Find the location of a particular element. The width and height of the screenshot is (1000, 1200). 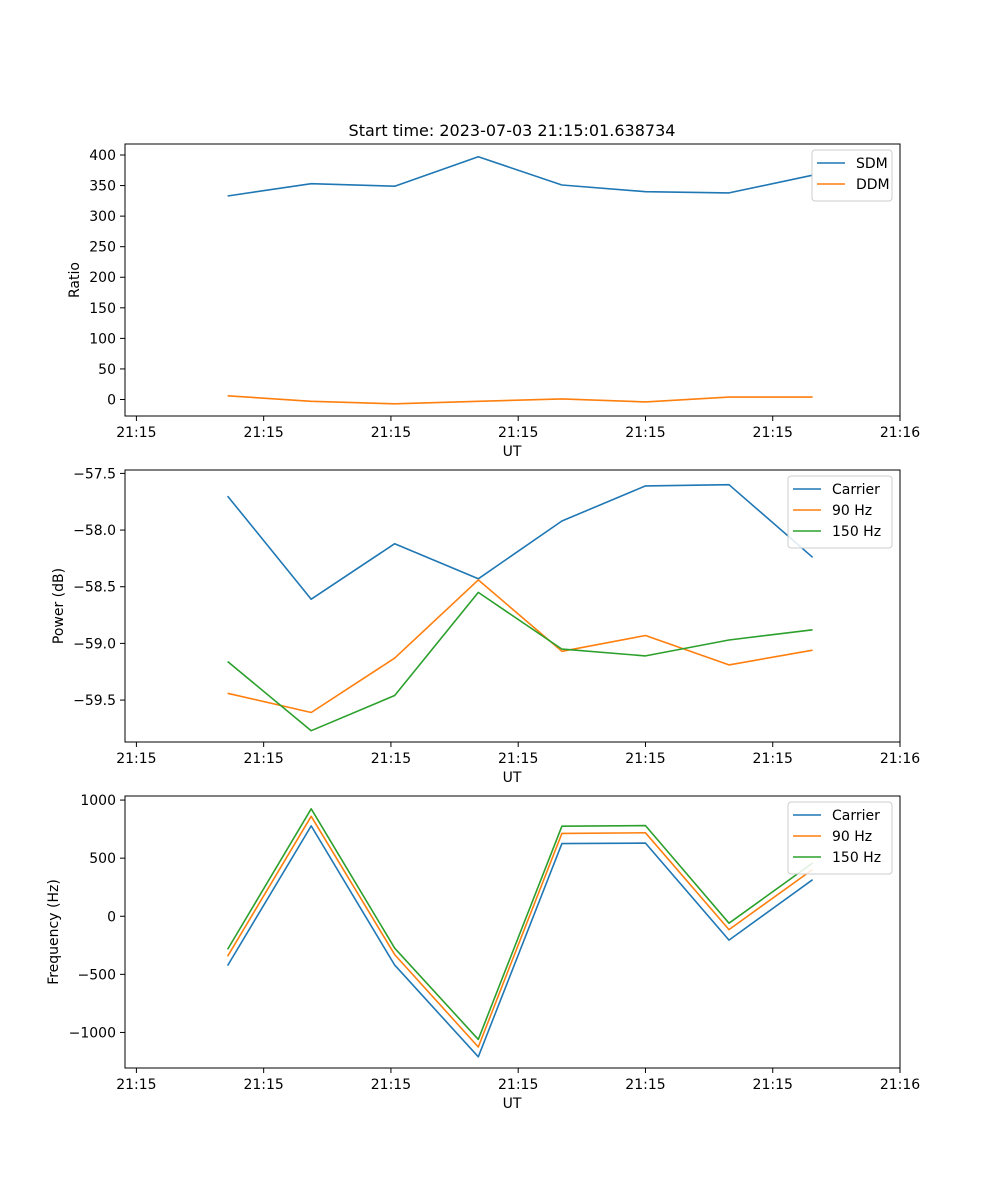

frequency-series-150-hz-line is located at coordinates (520, 924).